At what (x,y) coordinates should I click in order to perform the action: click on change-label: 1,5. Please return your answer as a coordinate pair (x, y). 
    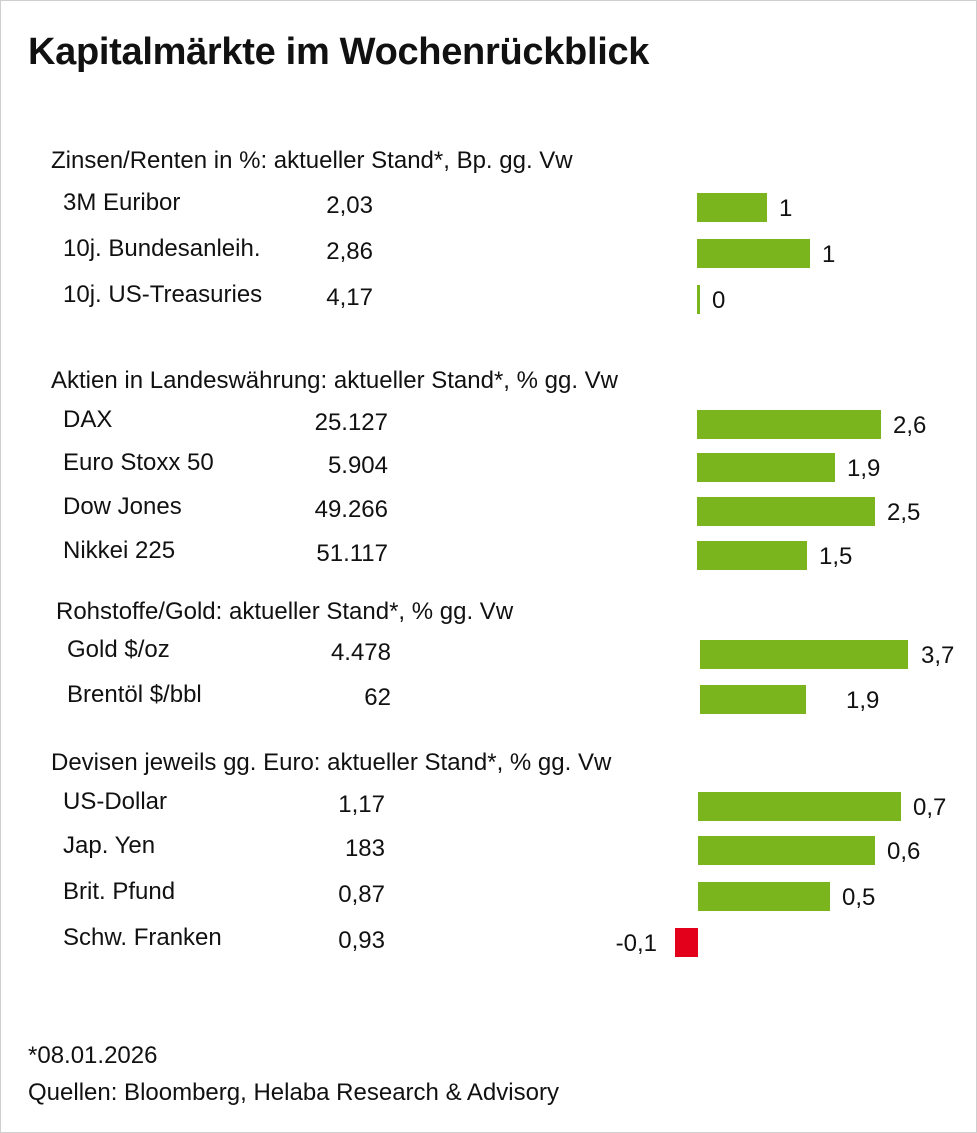
    Looking at the image, I should click on (836, 556).